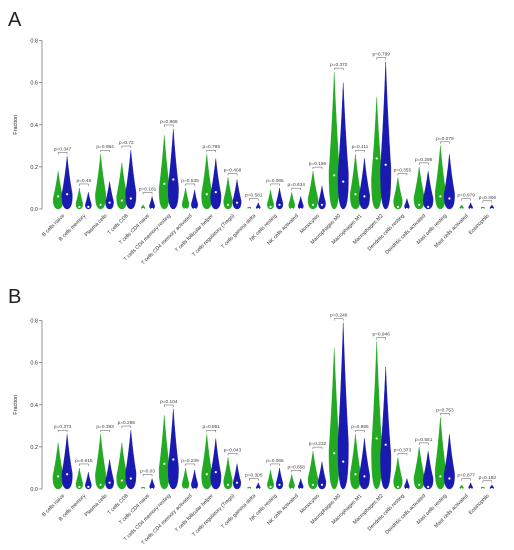  I want to click on p-value-label: p=0.877, so click(466, 476).